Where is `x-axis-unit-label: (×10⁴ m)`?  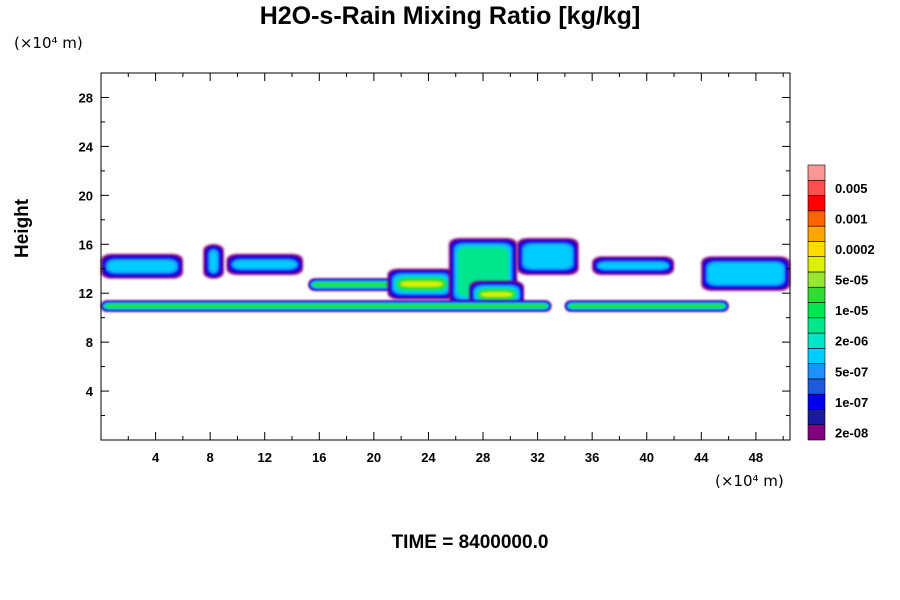 x-axis-unit-label: (×10⁴ m) is located at coordinates (749, 481).